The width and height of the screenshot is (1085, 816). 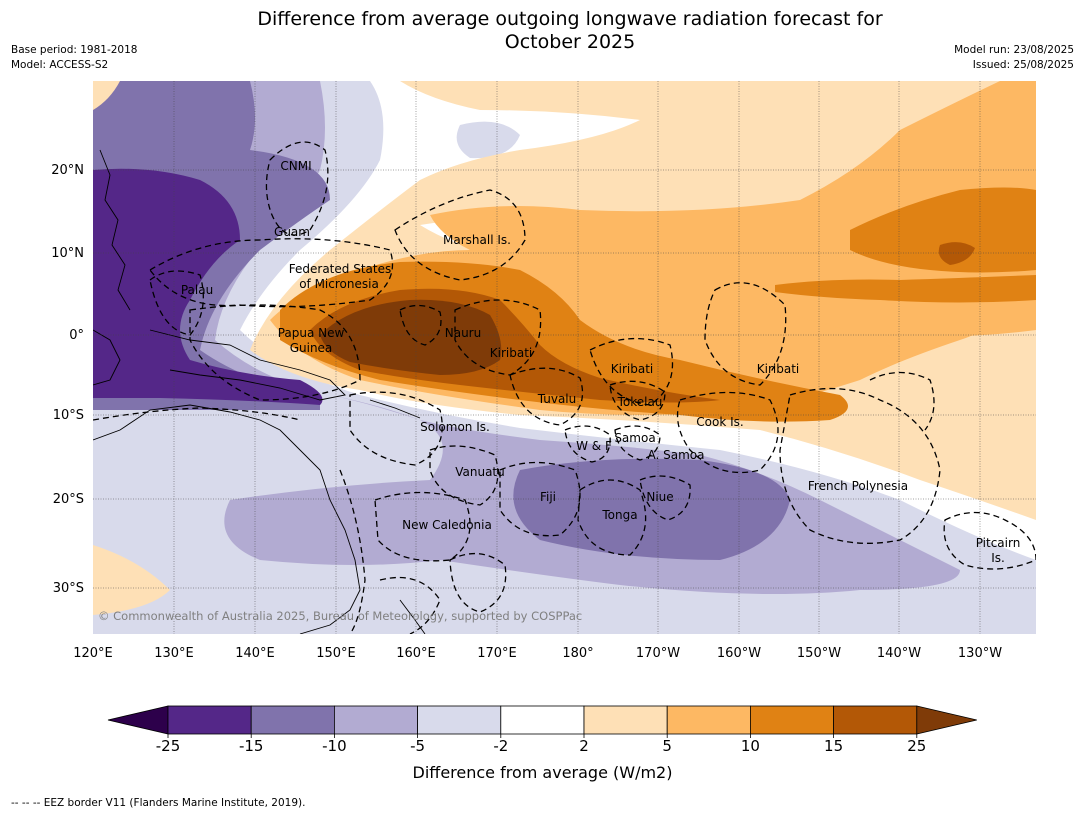 What do you see at coordinates (297, 188) in the screenshot?
I see `eez-cnmi` at bounding box center [297, 188].